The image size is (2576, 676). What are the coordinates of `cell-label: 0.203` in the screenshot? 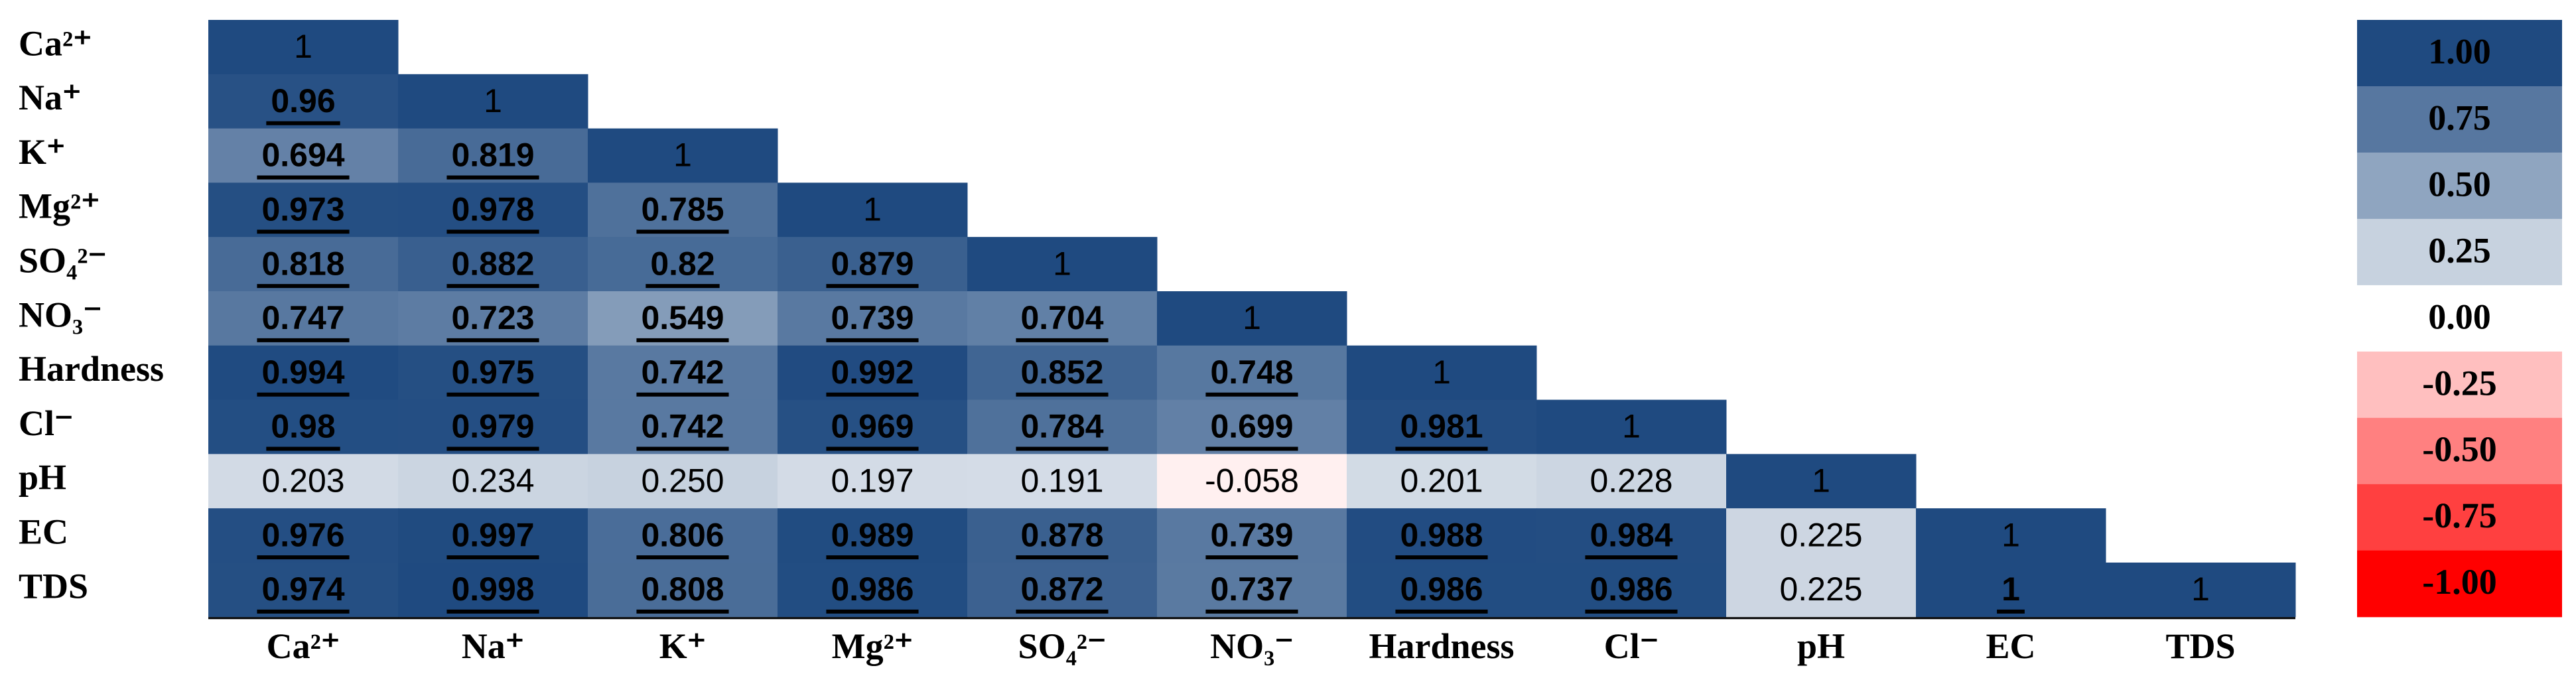 It's located at (302, 481).